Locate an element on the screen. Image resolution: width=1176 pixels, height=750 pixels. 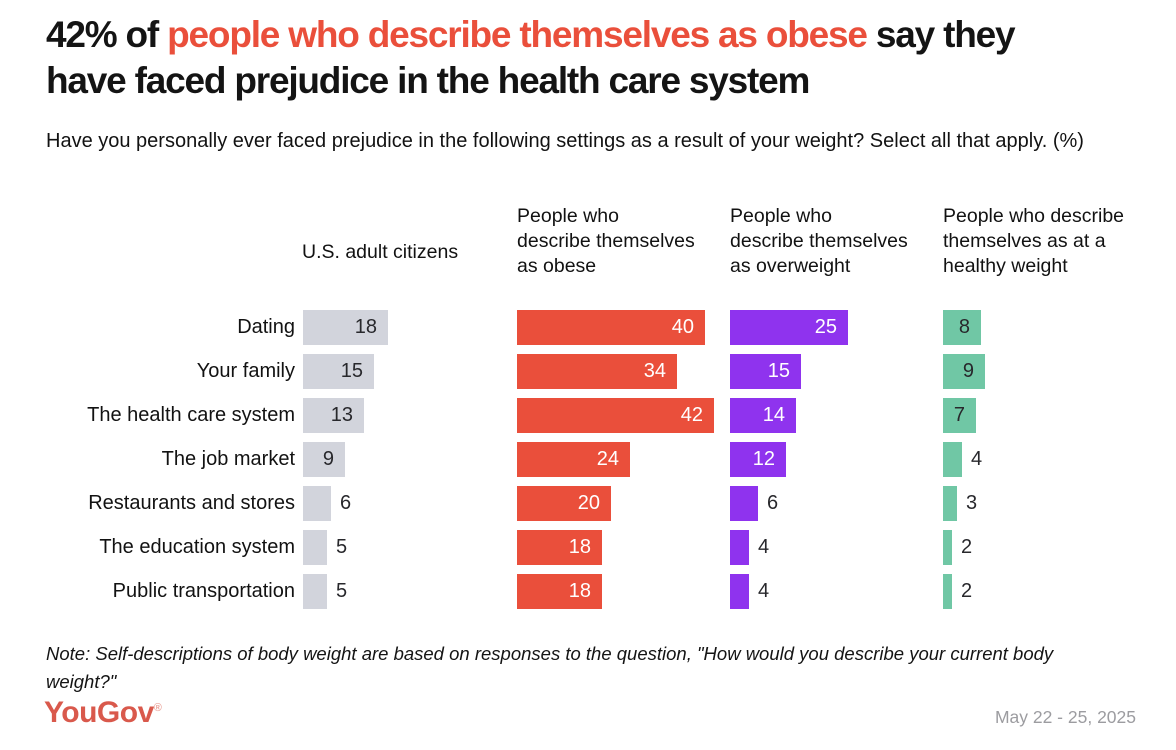
category-label: Public transportation is located at coordinates (203, 591).